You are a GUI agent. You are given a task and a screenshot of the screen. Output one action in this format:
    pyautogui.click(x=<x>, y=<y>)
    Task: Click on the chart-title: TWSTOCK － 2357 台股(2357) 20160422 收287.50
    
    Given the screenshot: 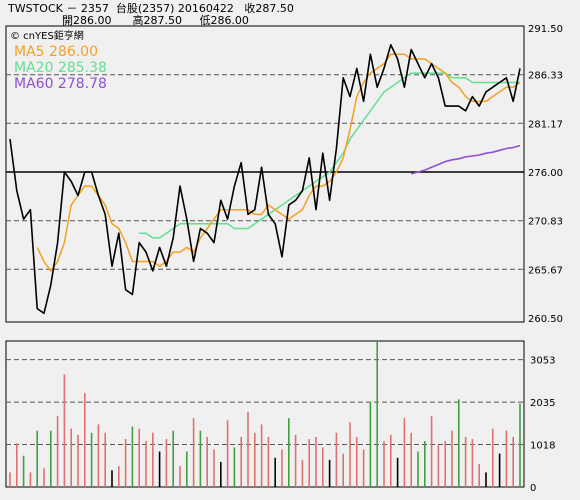 What is the action you would take?
    pyautogui.click(x=151, y=8)
    